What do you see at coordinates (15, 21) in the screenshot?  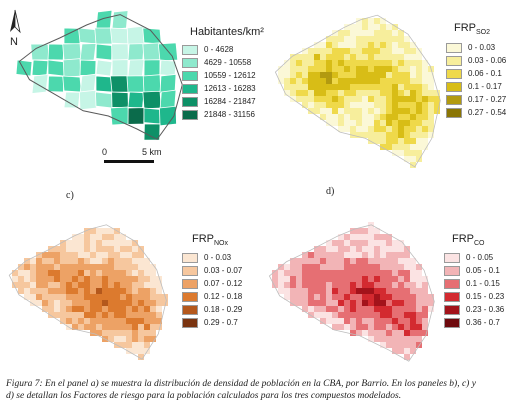 I see `north-arrow-icon` at bounding box center [15, 21].